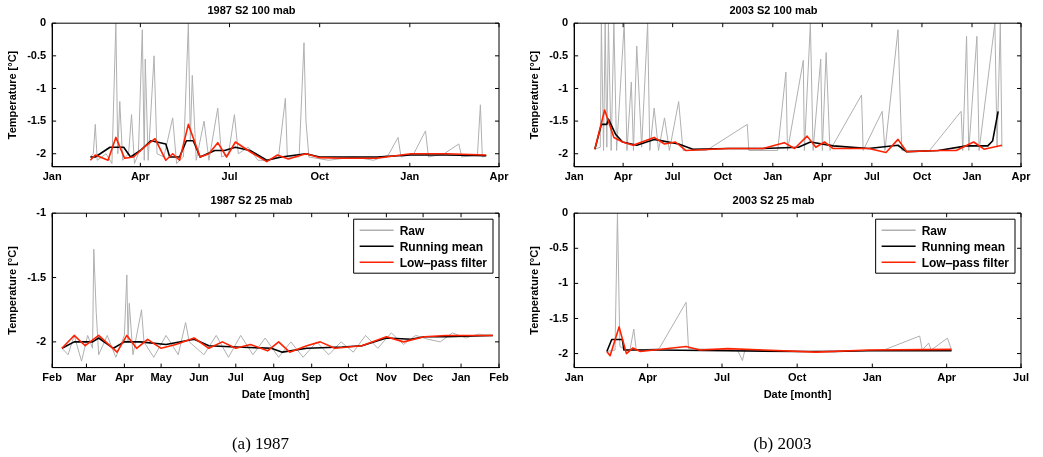 The height and width of the screenshot is (457, 1043). Describe the element at coordinates (386, 377) in the screenshot. I see `x-tick-label: Nov` at that location.